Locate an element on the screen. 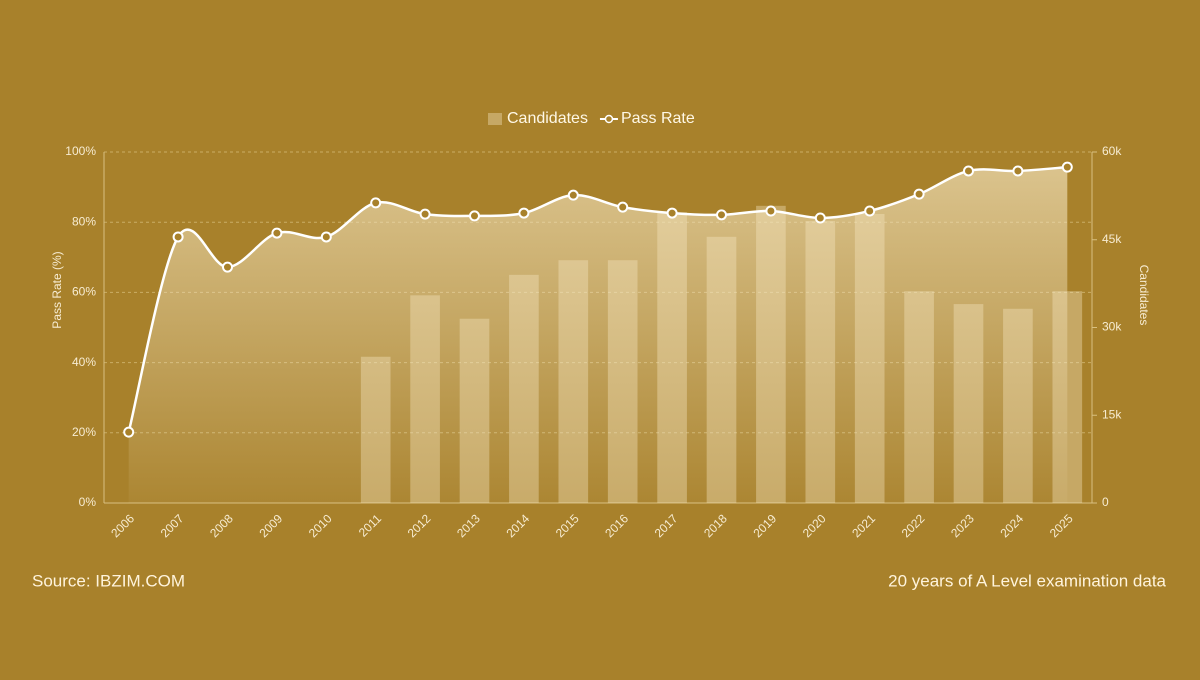  legend: Candidates Pass Rate is located at coordinates (591, 118).